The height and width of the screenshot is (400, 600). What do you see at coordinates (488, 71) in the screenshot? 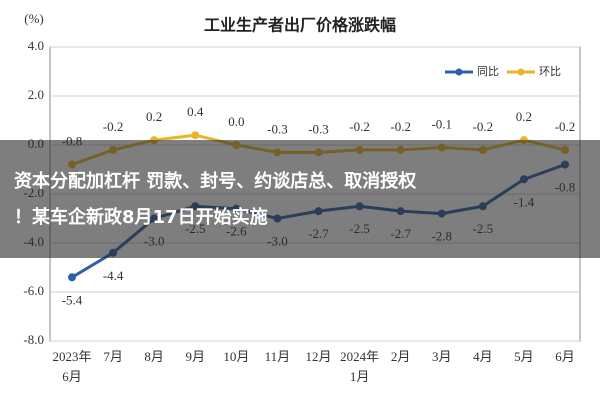
I see `legend-label: 同比` at bounding box center [488, 71].